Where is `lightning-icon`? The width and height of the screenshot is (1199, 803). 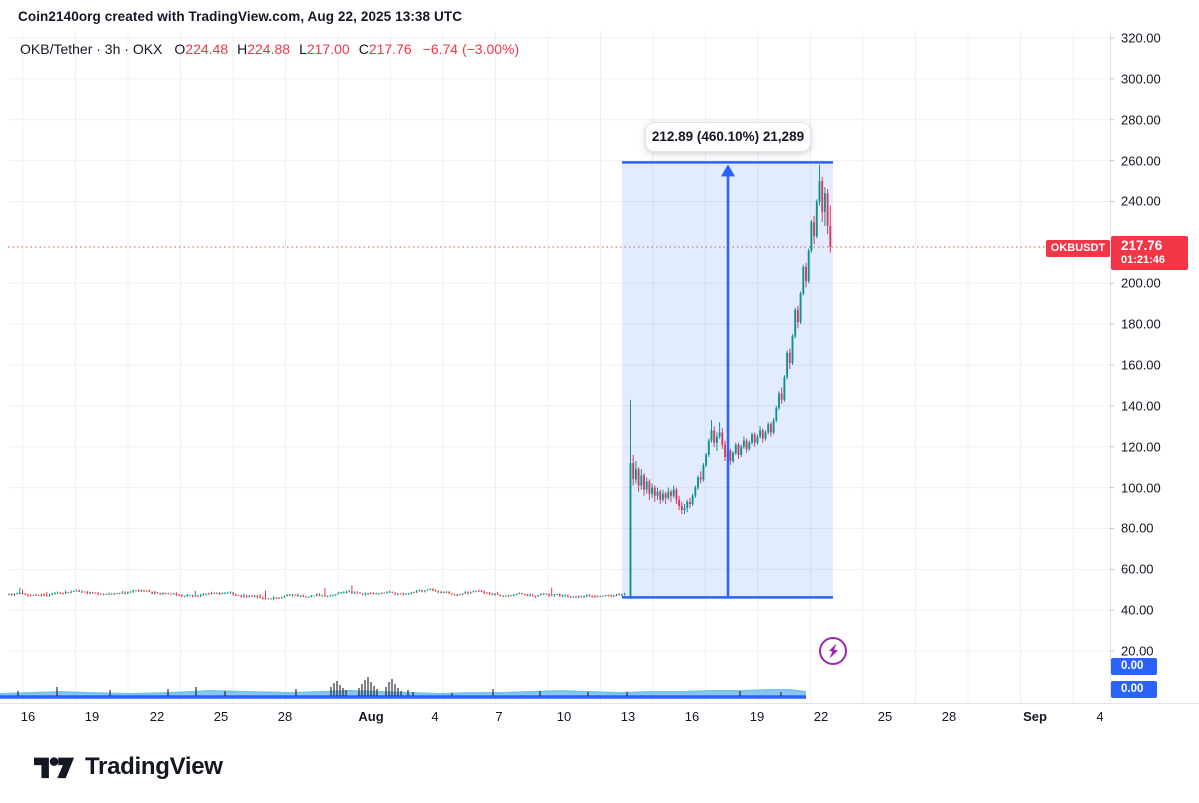 lightning-icon is located at coordinates (833, 651).